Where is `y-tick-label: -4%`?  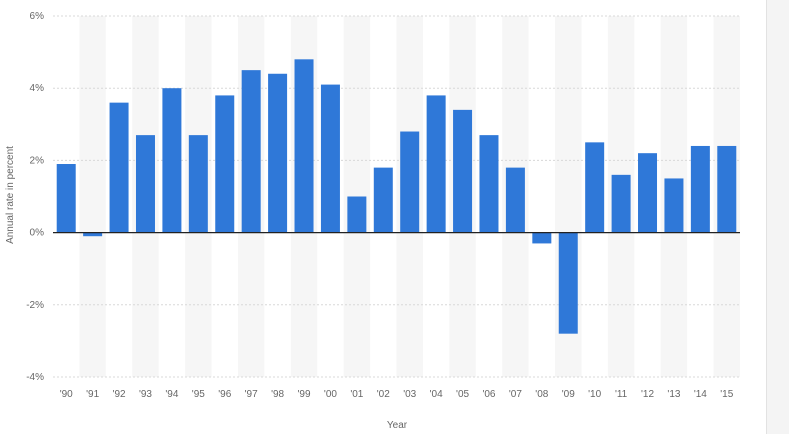
y-tick-label: -4% is located at coordinates (35, 377).